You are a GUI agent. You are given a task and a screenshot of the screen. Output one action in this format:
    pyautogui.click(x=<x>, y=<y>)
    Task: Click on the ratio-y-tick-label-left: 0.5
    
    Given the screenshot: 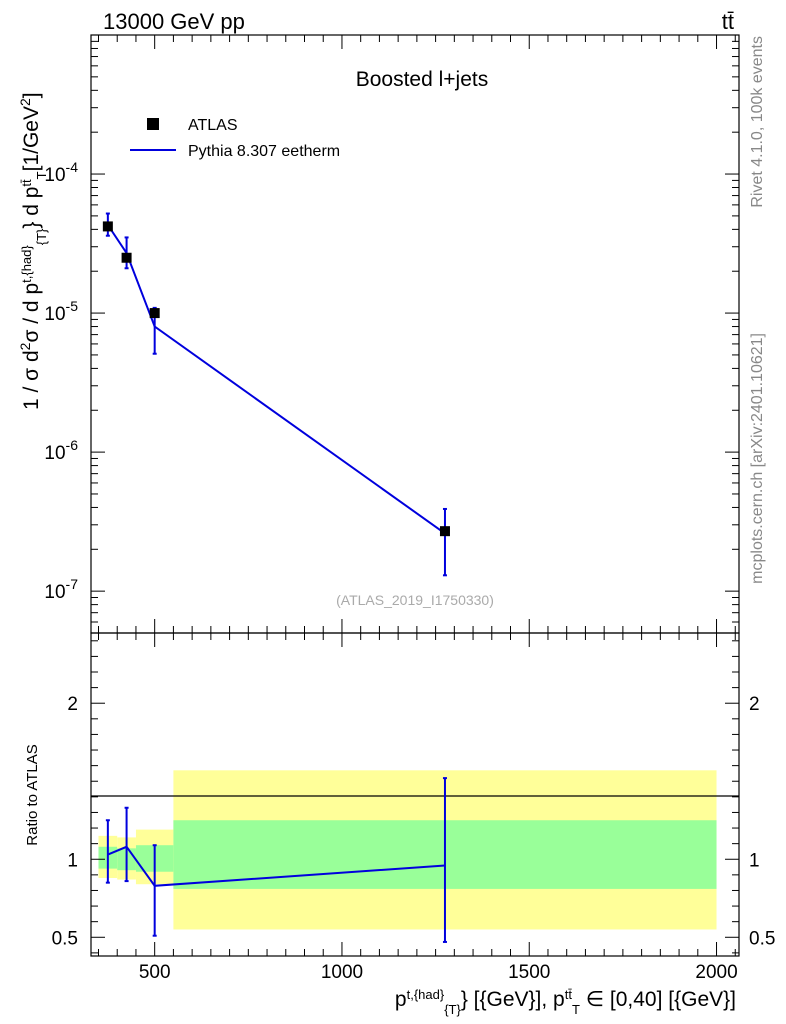 What is the action you would take?
    pyautogui.click(x=65, y=938)
    